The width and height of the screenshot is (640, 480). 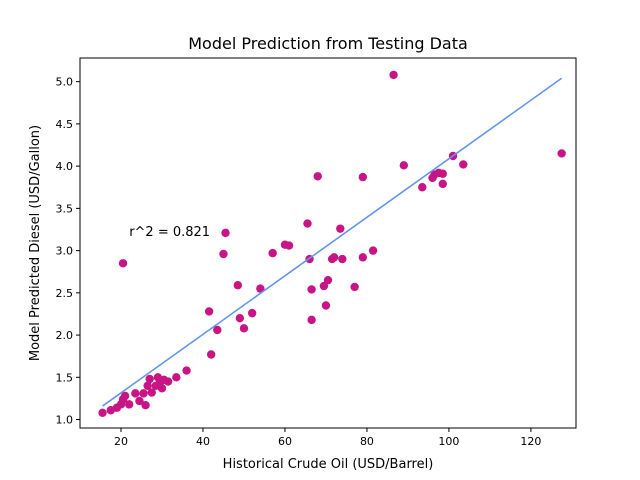 What do you see at coordinates (65, 420) in the screenshot?
I see `y-tick-label: 1.0` at bounding box center [65, 420].